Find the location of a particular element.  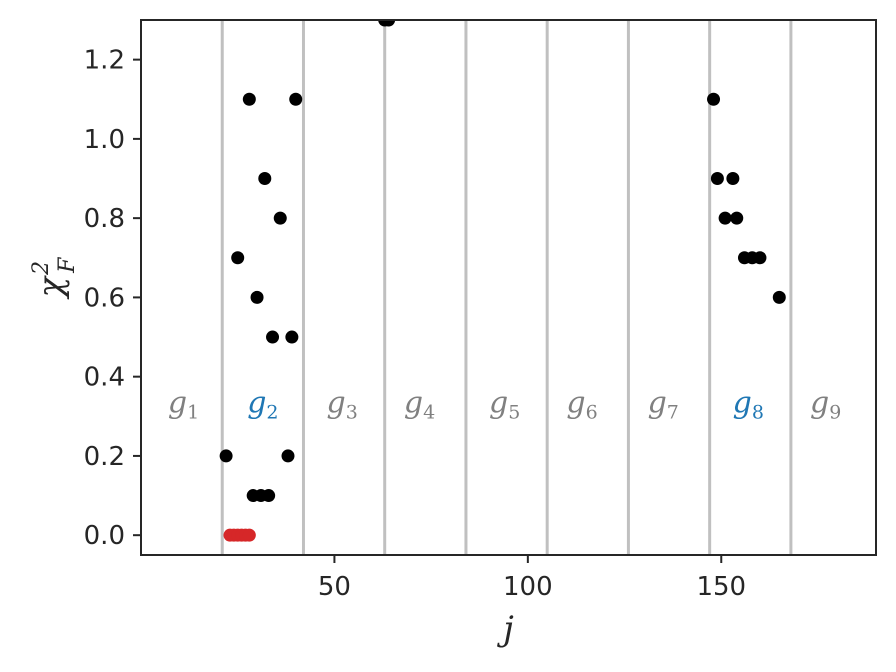

group-label-g6: g6 is located at coordinates (581, 404).